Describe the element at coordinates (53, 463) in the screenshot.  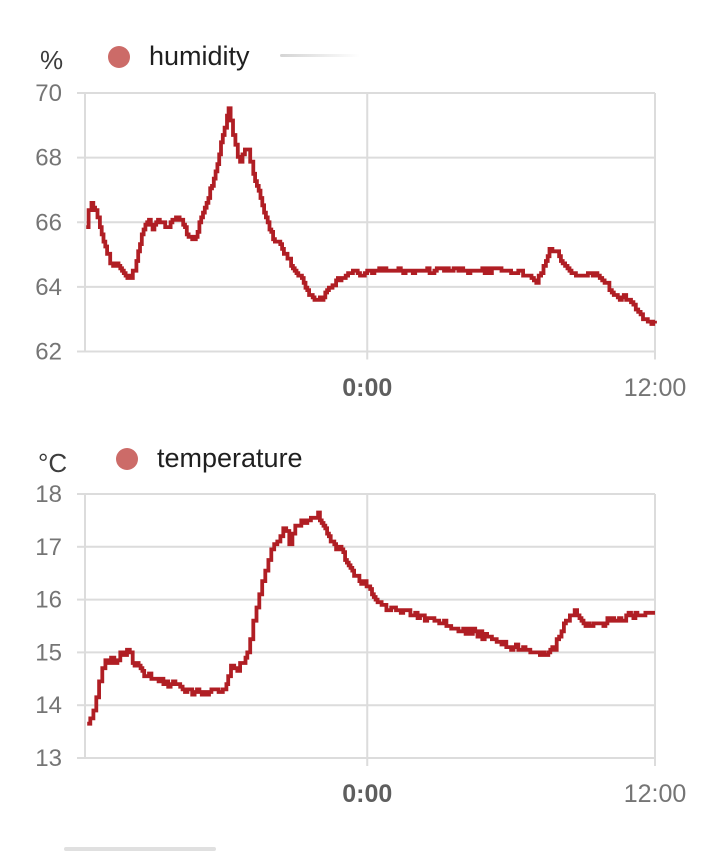
I see `temperature-unit-label: °C` at that location.